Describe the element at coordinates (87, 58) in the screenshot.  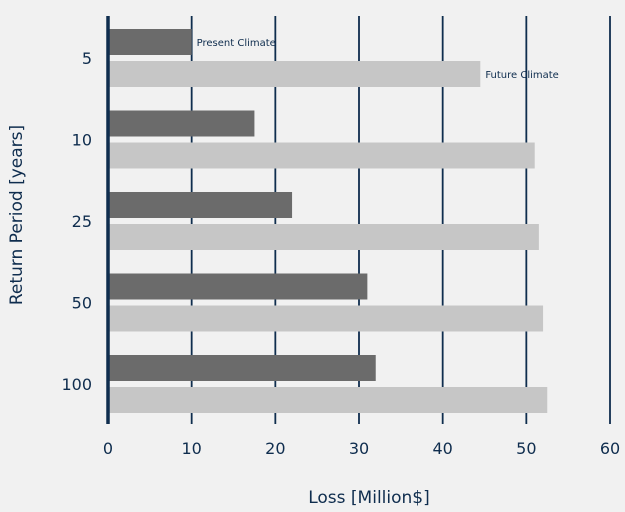
I see `y-tick-label-5: 5` at that location.